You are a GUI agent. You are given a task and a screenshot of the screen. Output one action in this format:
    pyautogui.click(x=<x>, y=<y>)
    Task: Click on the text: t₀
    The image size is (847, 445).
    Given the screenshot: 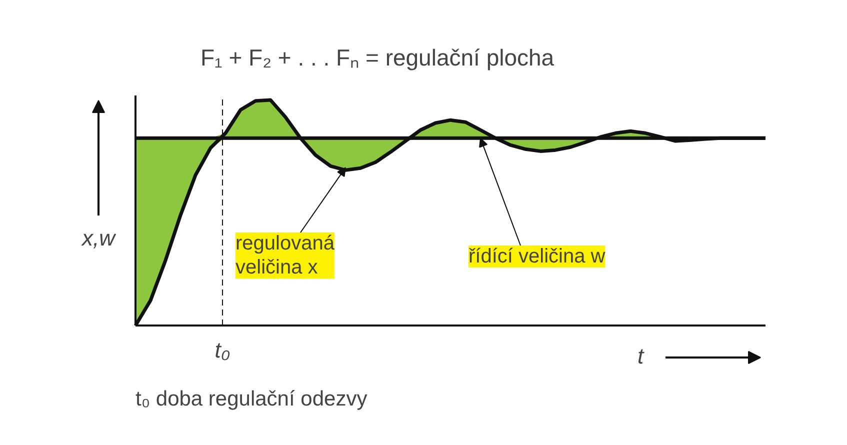 What is the action you would take?
    pyautogui.click(x=222, y=350)
    